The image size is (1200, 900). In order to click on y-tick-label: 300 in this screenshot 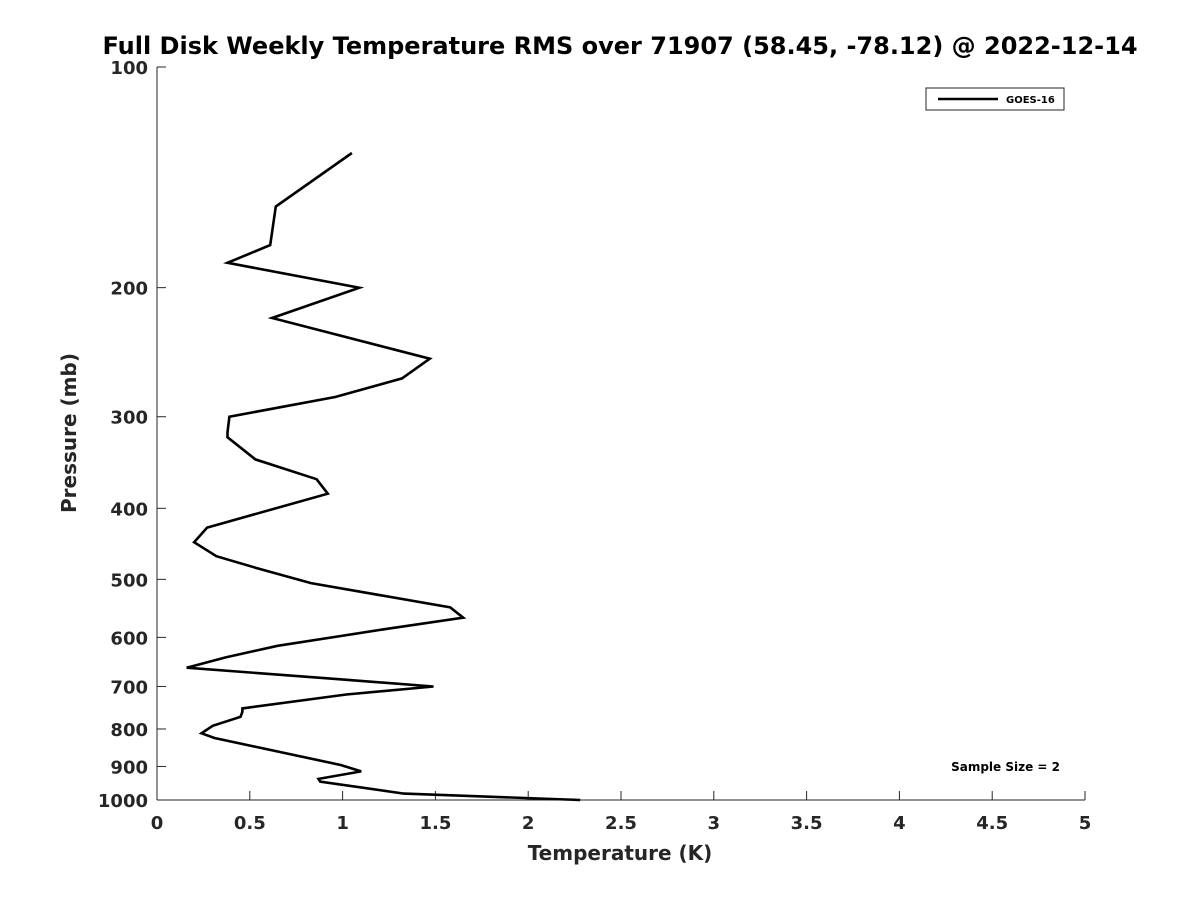, I will do `click(129, 418)`.